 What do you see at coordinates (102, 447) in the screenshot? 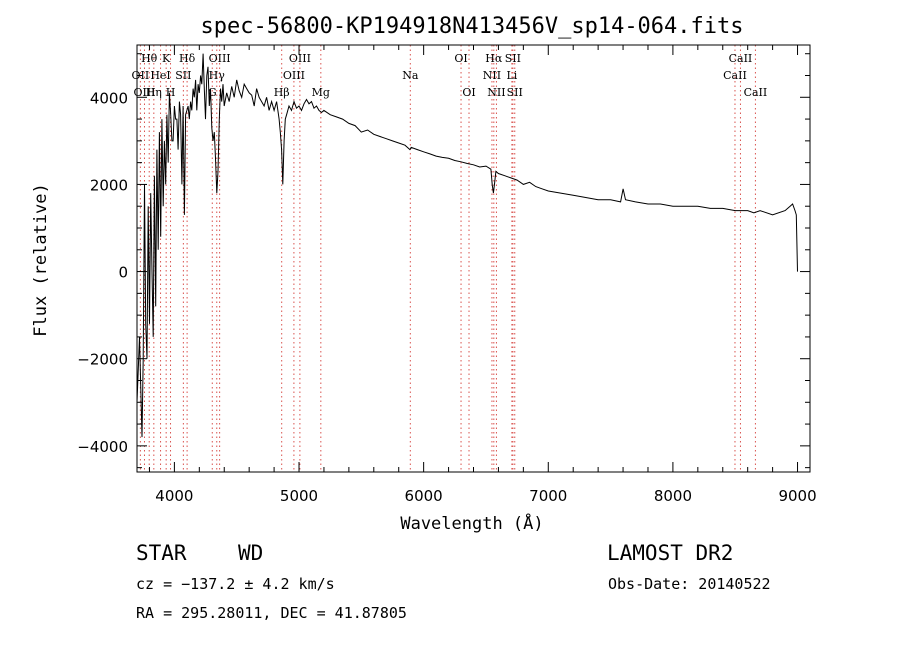
I see `y-tick-label--4000: −4000` at bounding box center [102, 447].